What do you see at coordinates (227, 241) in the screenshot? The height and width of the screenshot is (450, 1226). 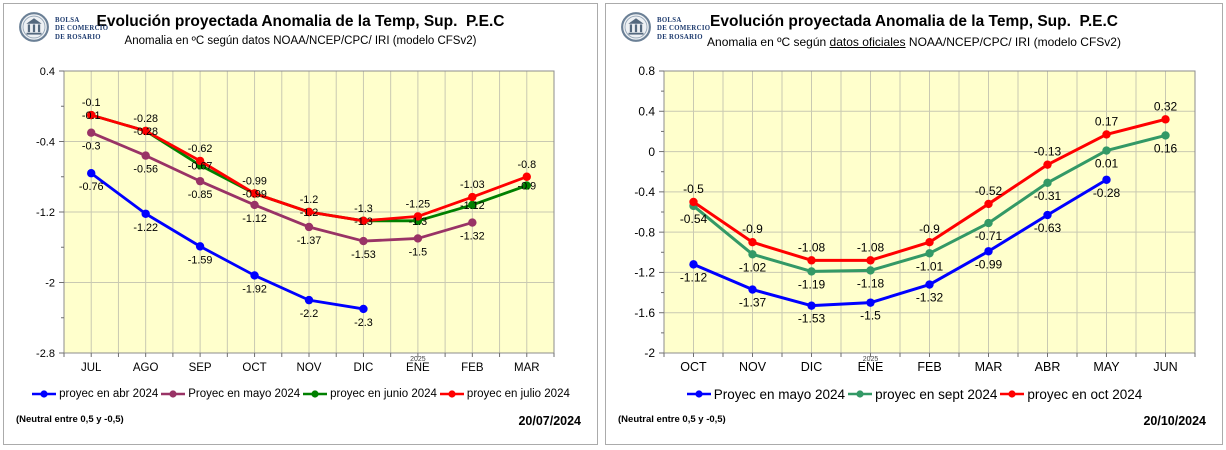 I see `series-proyec-en-abr-2024` at bounding box center [227, 241].